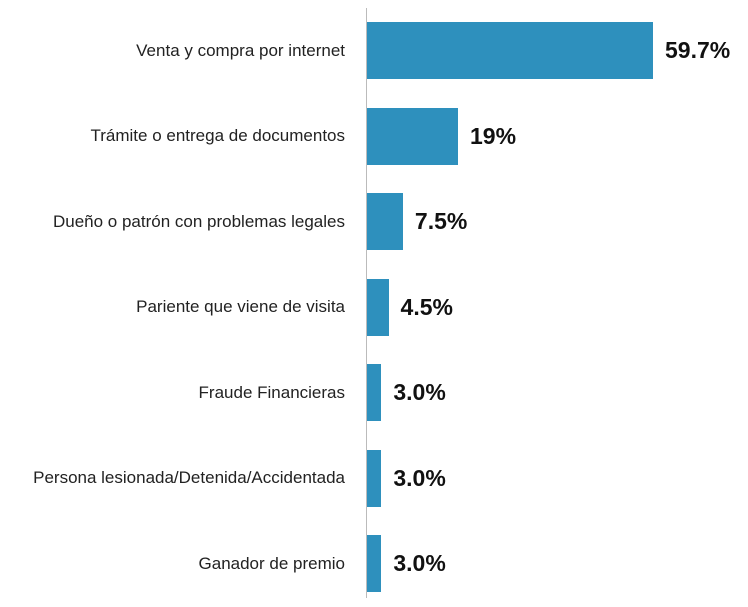 The height and width of the screenshot is (607, 748). I want to click on category-label: Venta y compra por internet, so click(240, 50).